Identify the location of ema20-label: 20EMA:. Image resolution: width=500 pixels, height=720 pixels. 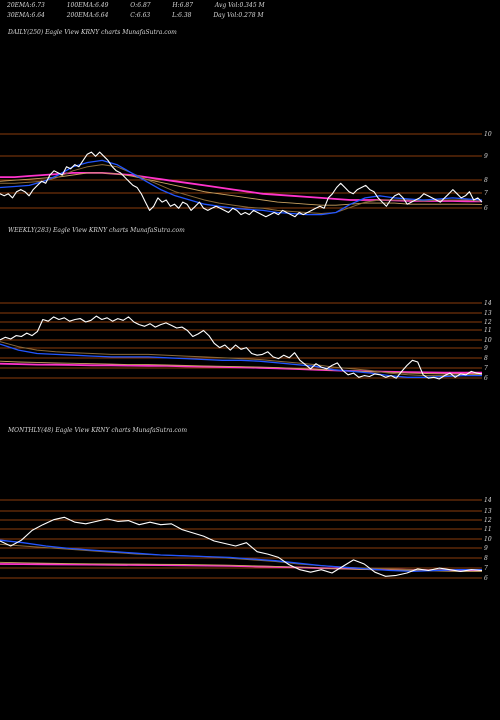
(19, 5).